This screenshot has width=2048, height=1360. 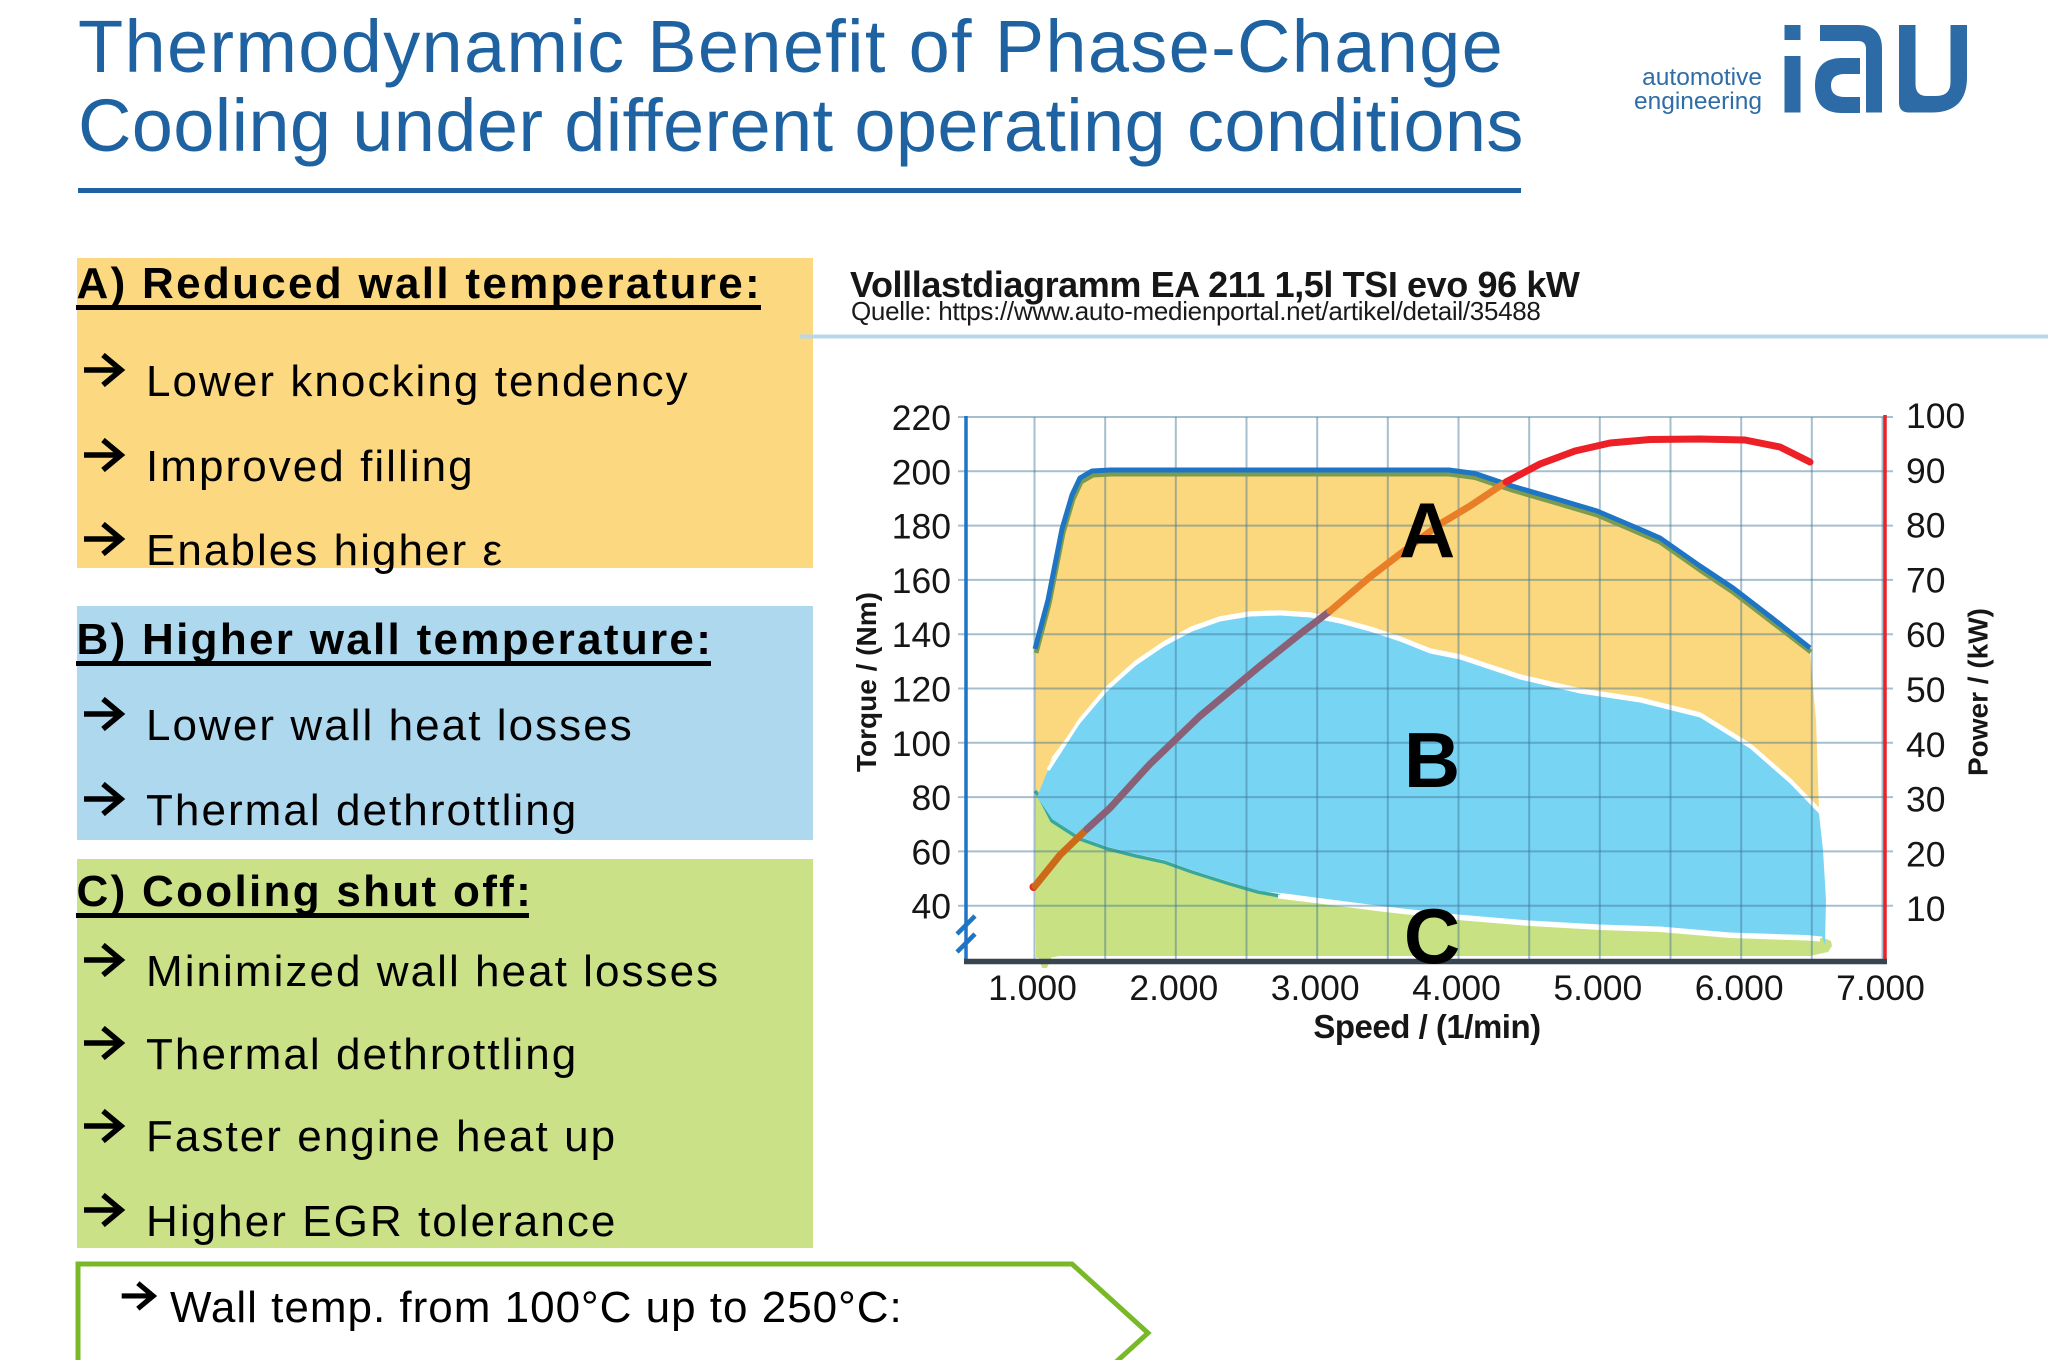 What do you see at coordinates (1880, 988) in the screenshot?
I see `svg-text: 7.000` at bounding box center [1880, 988].